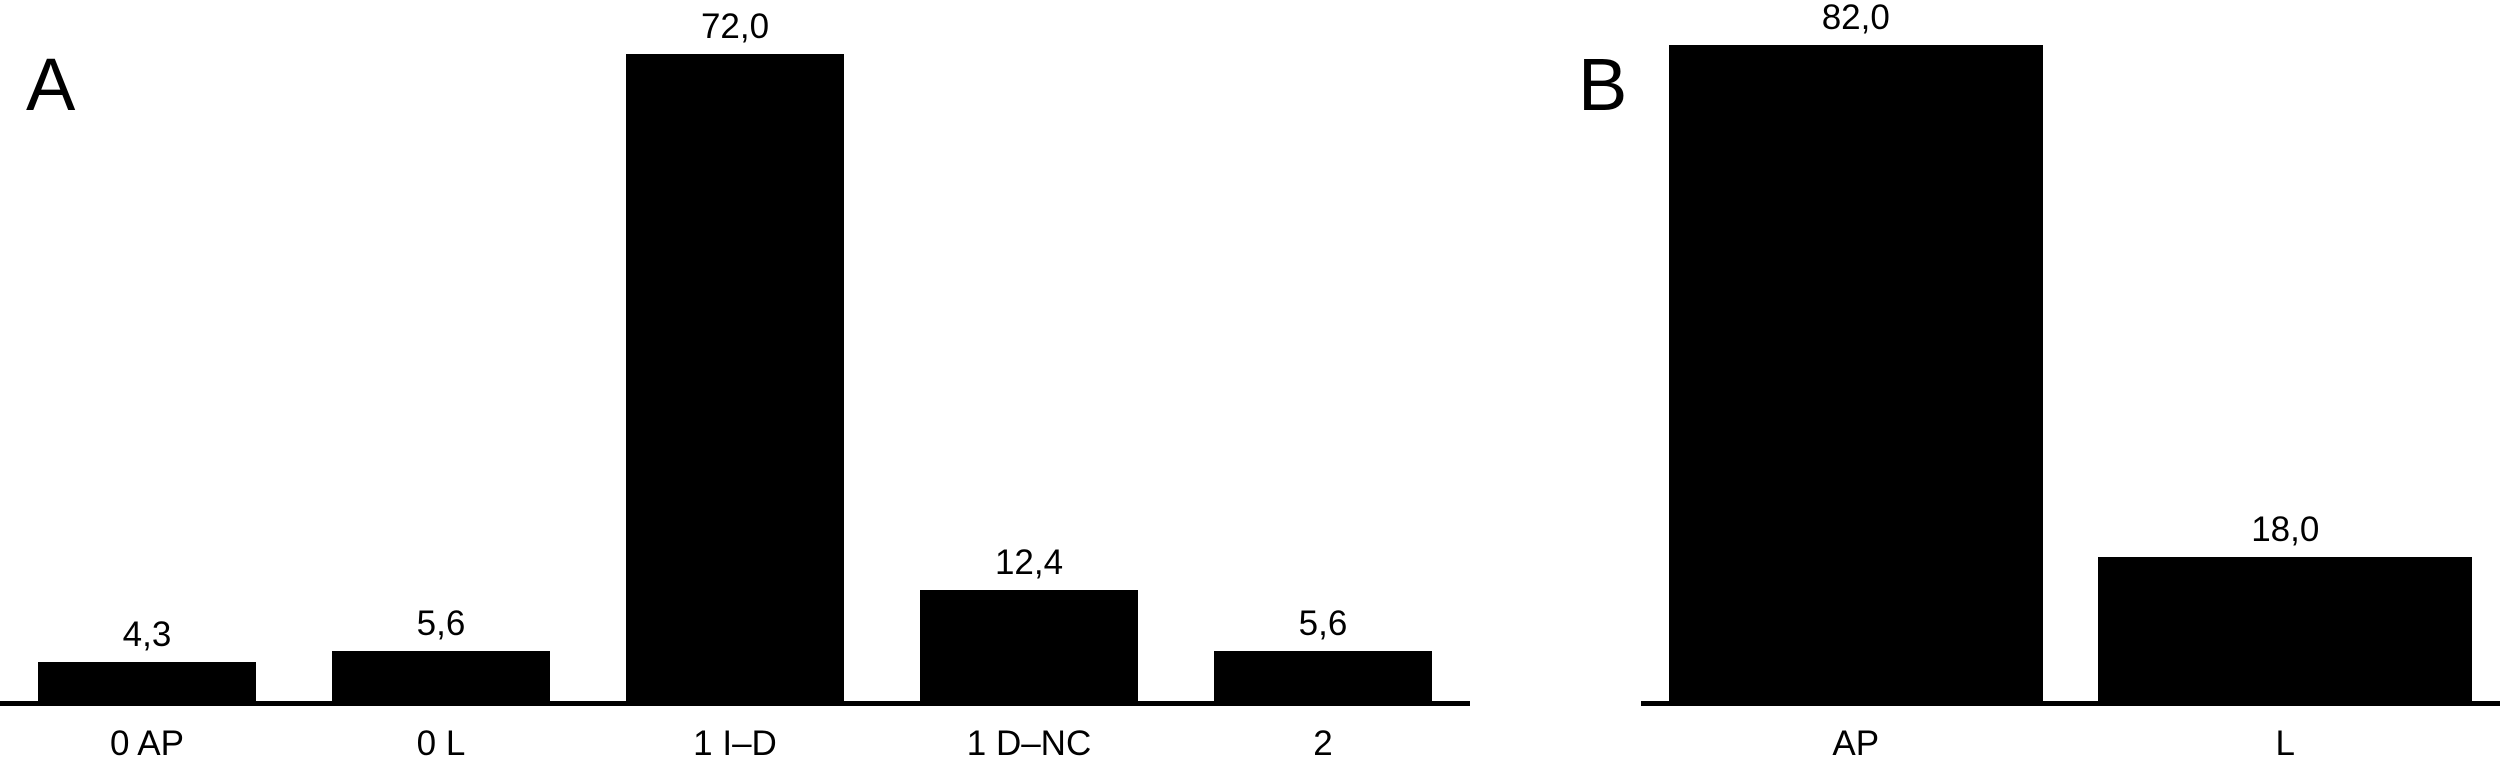 Image resolution: width=2500 pixels, height=769 pixels. What do you see at coordinates (2070, 703) in the screenshot?
I see `x-axis-line-B` at bounding box center [2070, 703].